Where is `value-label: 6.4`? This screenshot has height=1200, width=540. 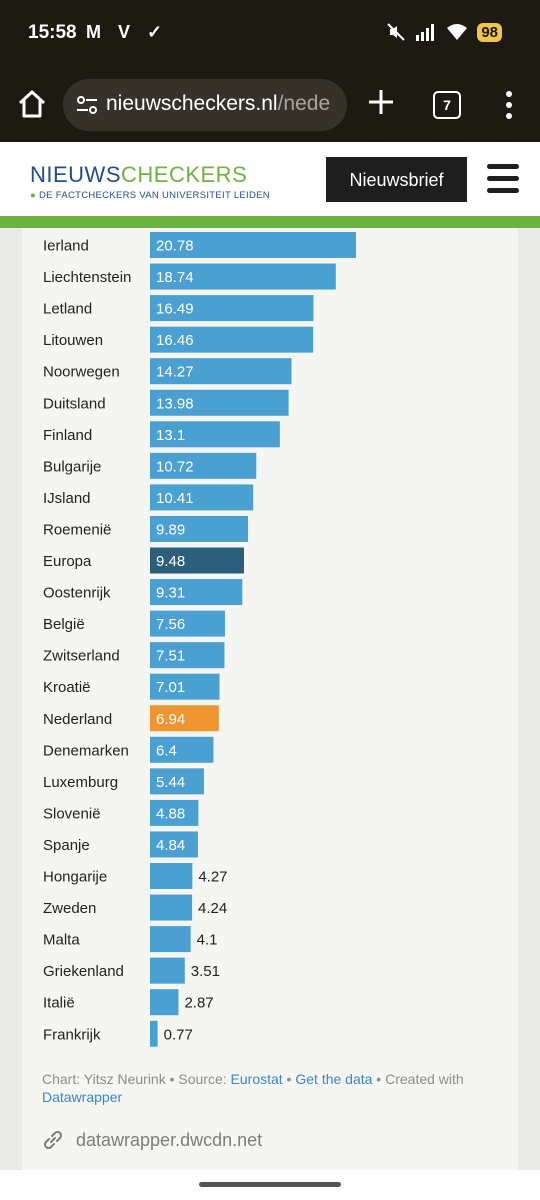
value-label: 6.4 is located at coordinates (166, 750).